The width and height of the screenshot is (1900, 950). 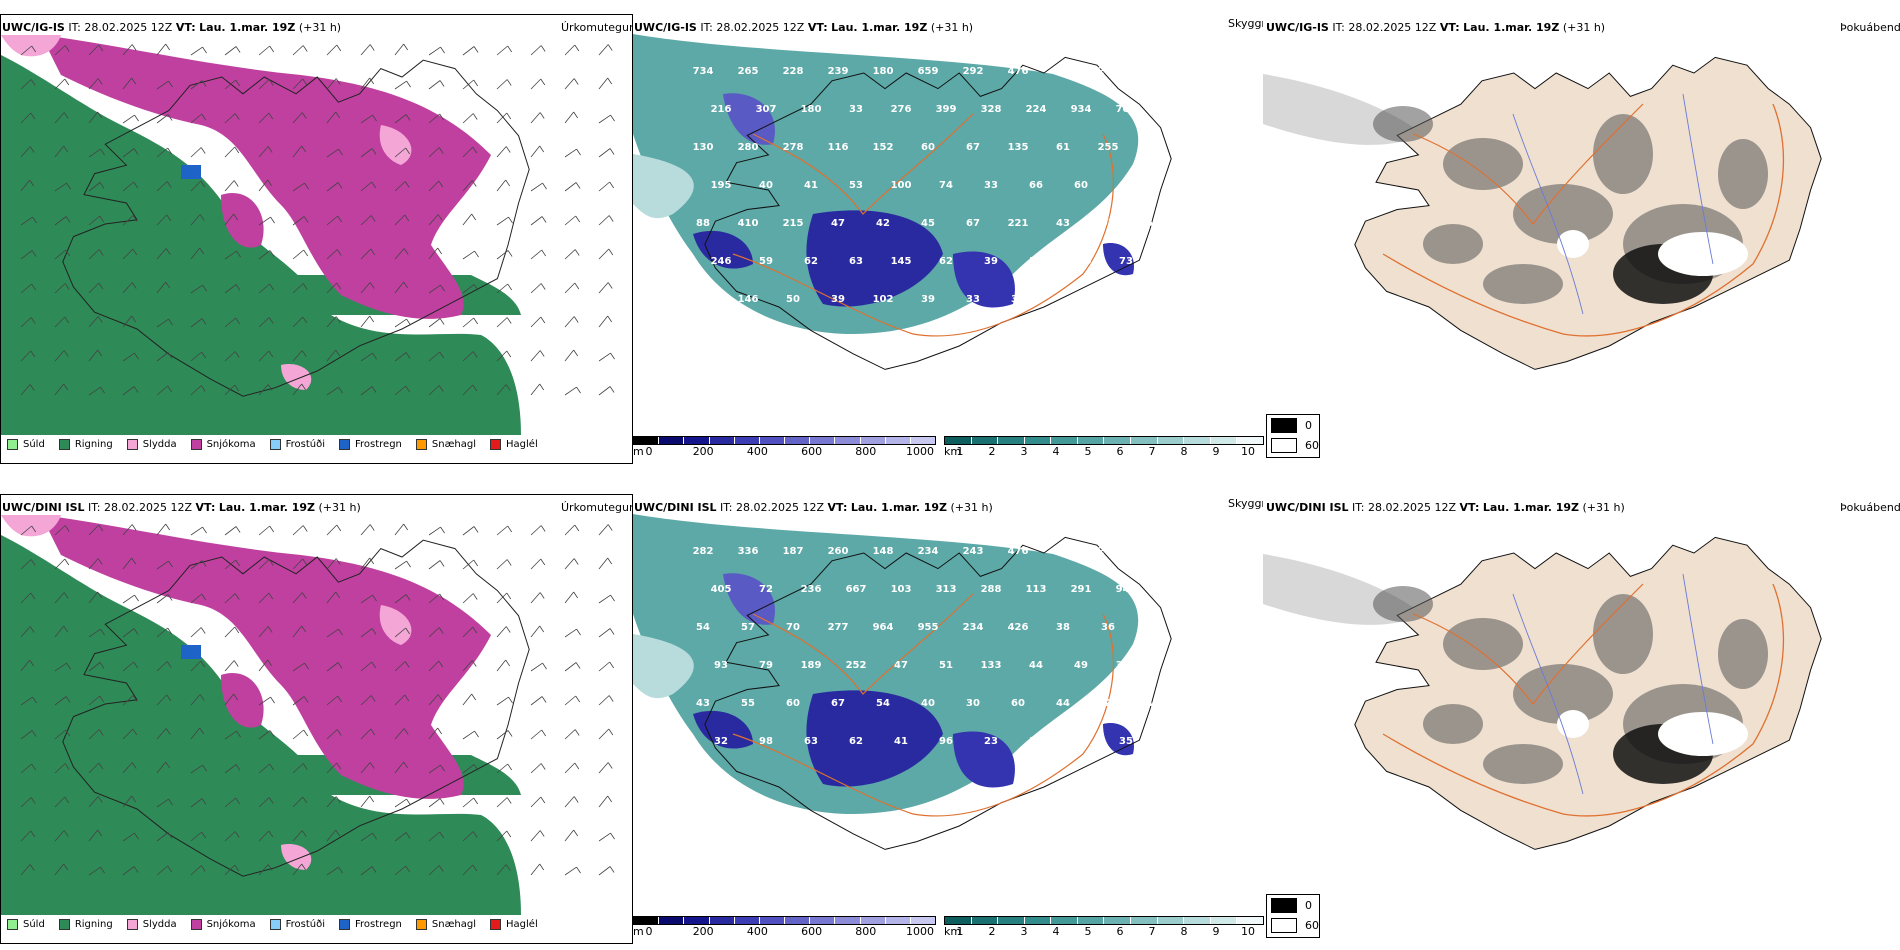 I want to click on precip-legend-item: Frostregn, so click(x=370, y=444).